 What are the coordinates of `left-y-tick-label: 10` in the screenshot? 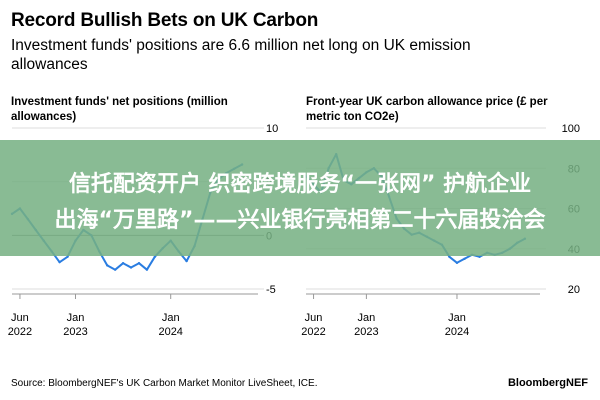 It's located at (272, 129).